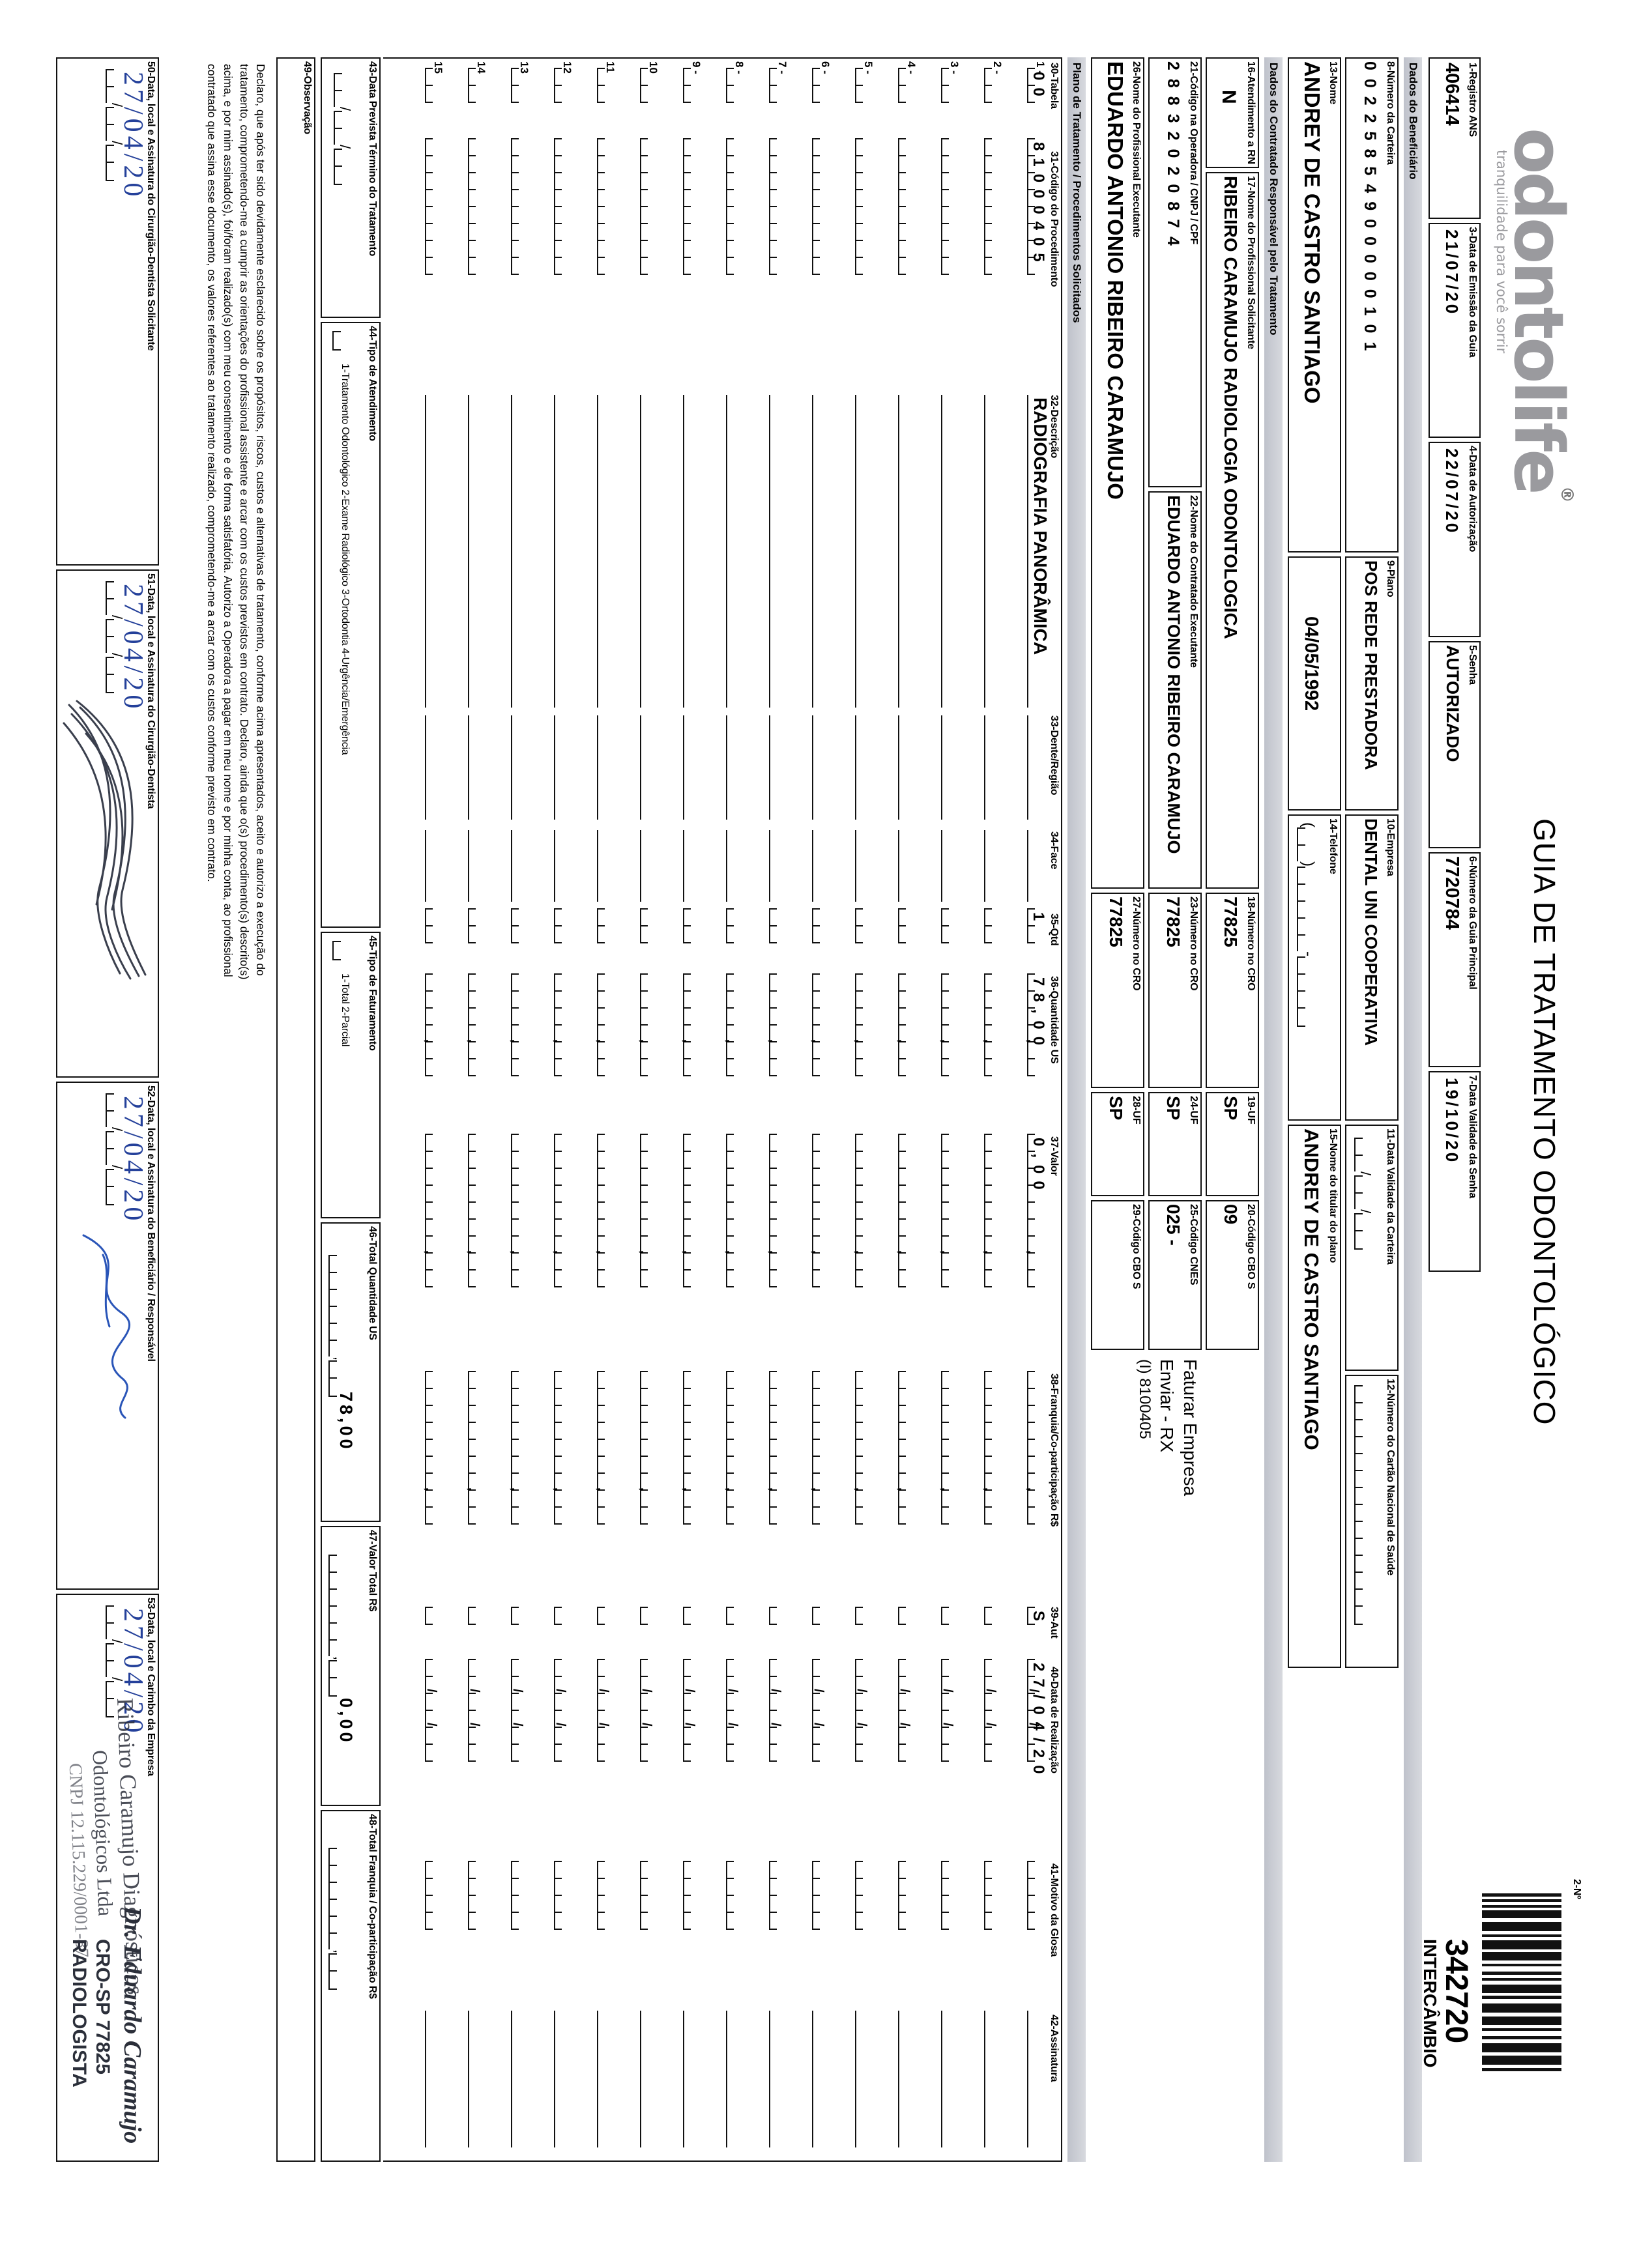  I want to click on procedure-cell-tabela: 00, so click(1037, 85).